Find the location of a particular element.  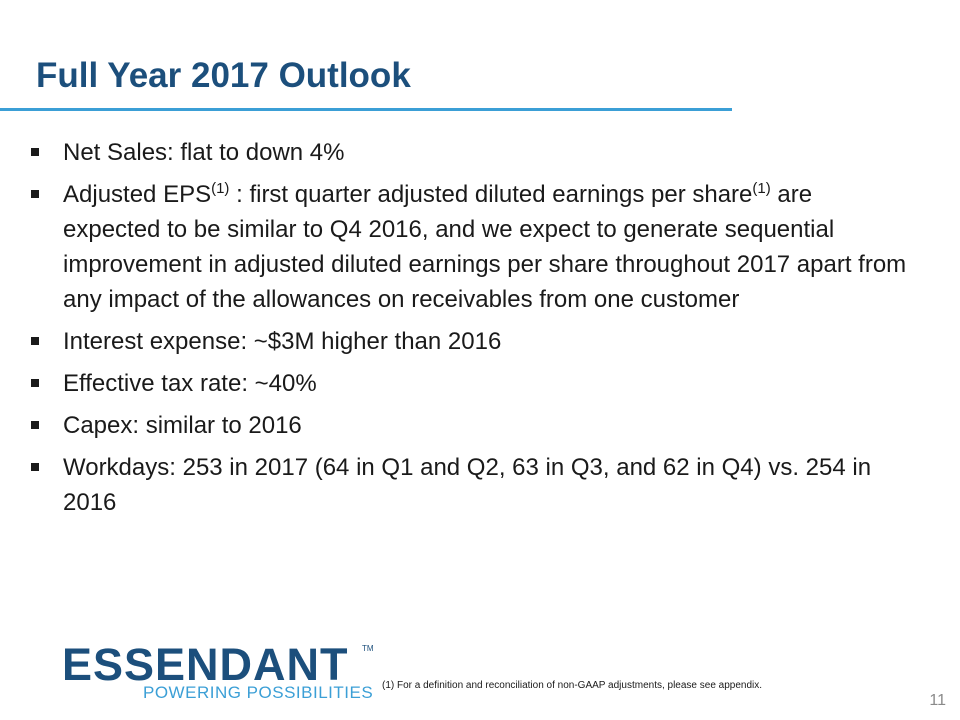

bullet-text: Net Sales: flat to down 4% is located at coordinates (204, 152).